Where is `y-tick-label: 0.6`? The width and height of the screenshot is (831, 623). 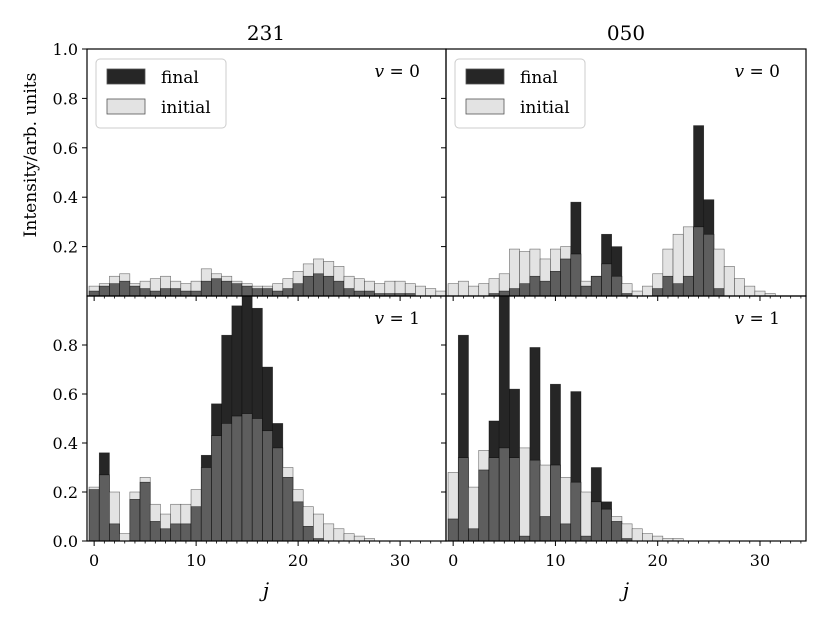 y-tick-label: 0.6 is located at coordinates (65, 148).